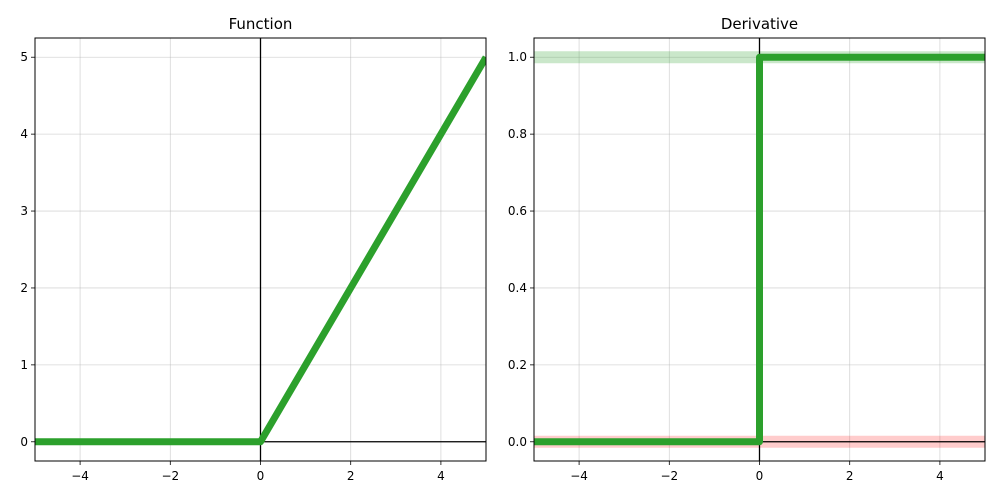 This screenshot has height=500, width=1000. Describe the element at coordinates (517, 442) in the screenshot. I see `y-tick-label: 0.0` at that location.